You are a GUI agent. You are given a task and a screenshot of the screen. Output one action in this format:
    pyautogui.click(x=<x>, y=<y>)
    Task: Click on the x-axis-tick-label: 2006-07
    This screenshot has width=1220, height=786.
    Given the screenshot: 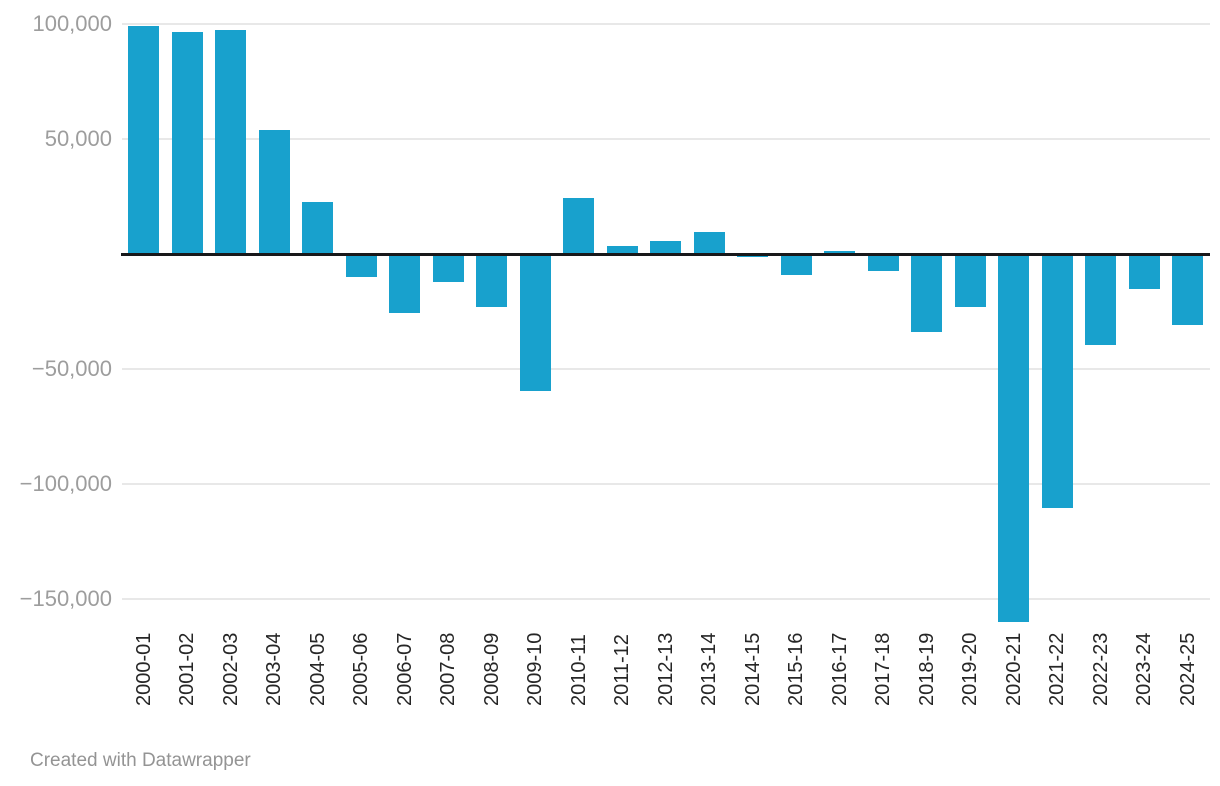 What is the action you would take?
    pyautogui.click(x=404, y=669)
    